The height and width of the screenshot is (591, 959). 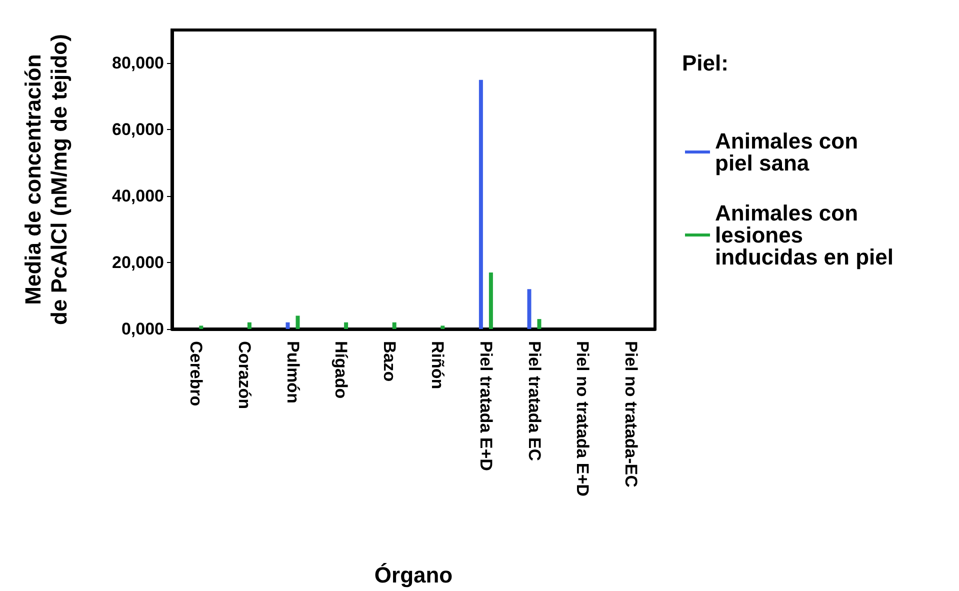 What do you see at coordinates (244, 375) in the screenshot?
I see `x-tick-label: Corazón` at bounding box center [244, 375].